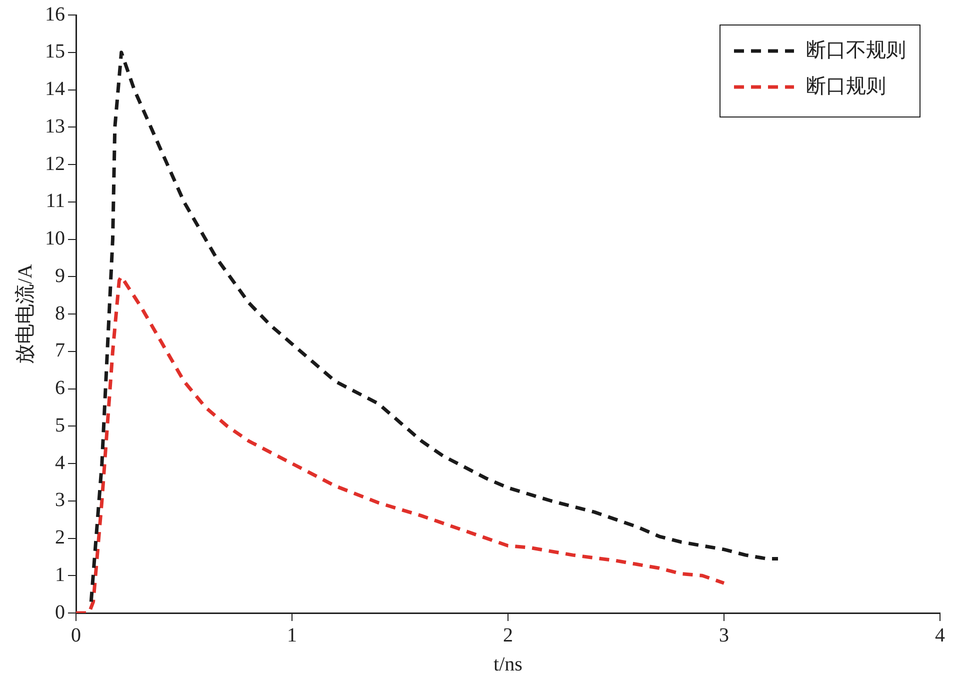 This screenshot has width=970, height=684. I want to click on x-tick-label: 2, so click(508, 635).